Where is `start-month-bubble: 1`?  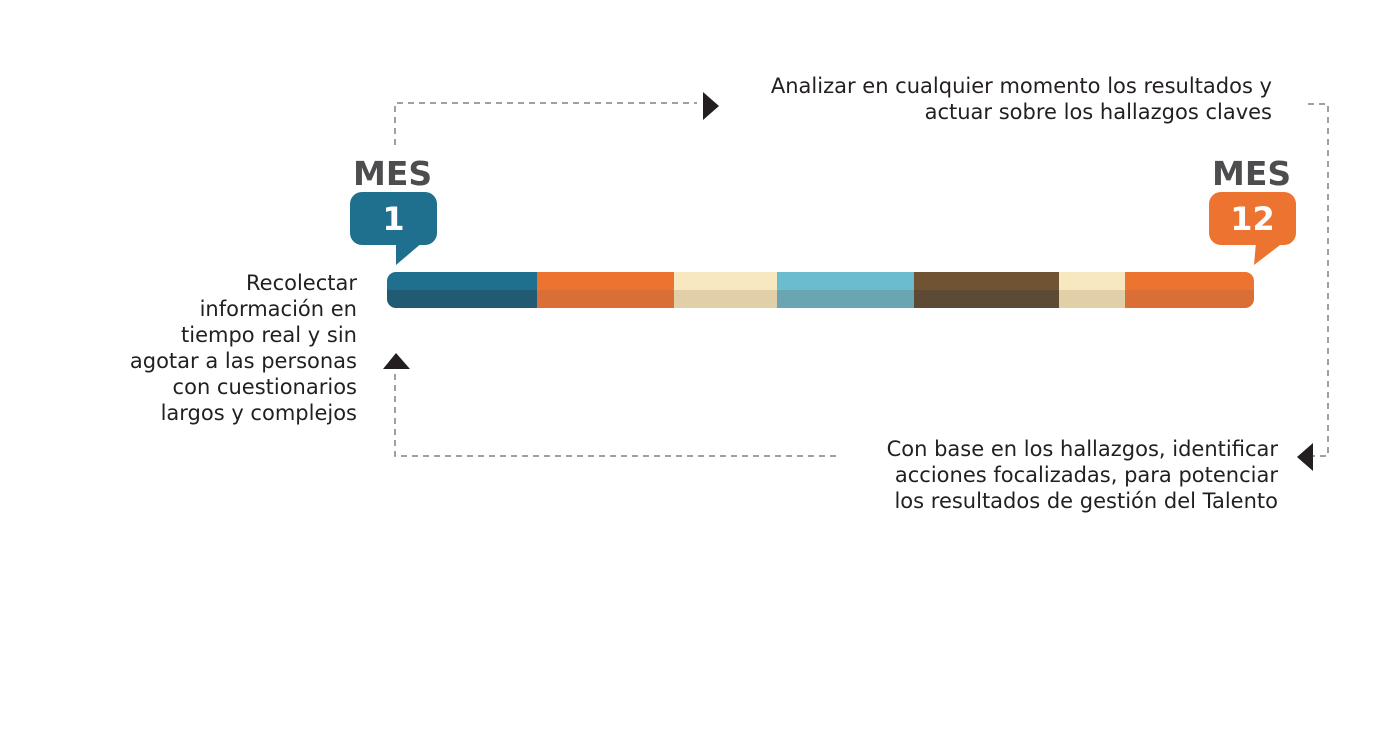
start-month-bubble: 1 is located at coordinates (393, 218).